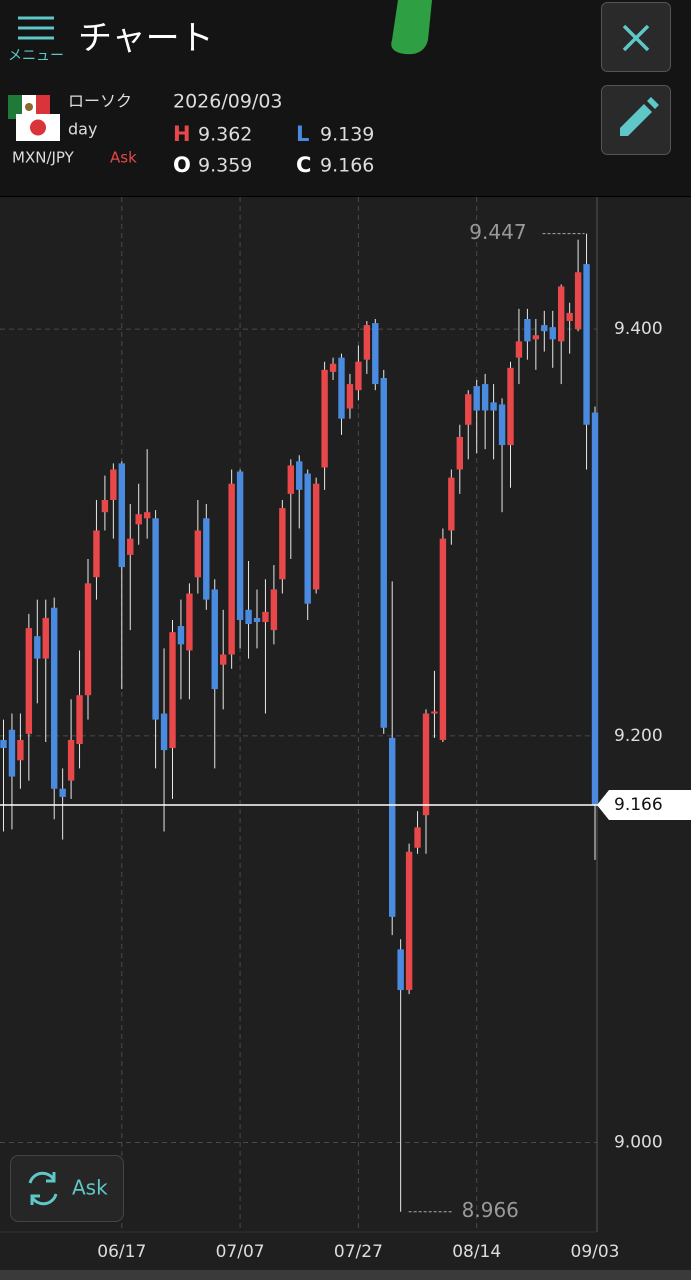  What do you see at coordinates (240, 1252) in the screenshot?
I see `x-tick-label: 07/07` at bounding box center [240, 1252].